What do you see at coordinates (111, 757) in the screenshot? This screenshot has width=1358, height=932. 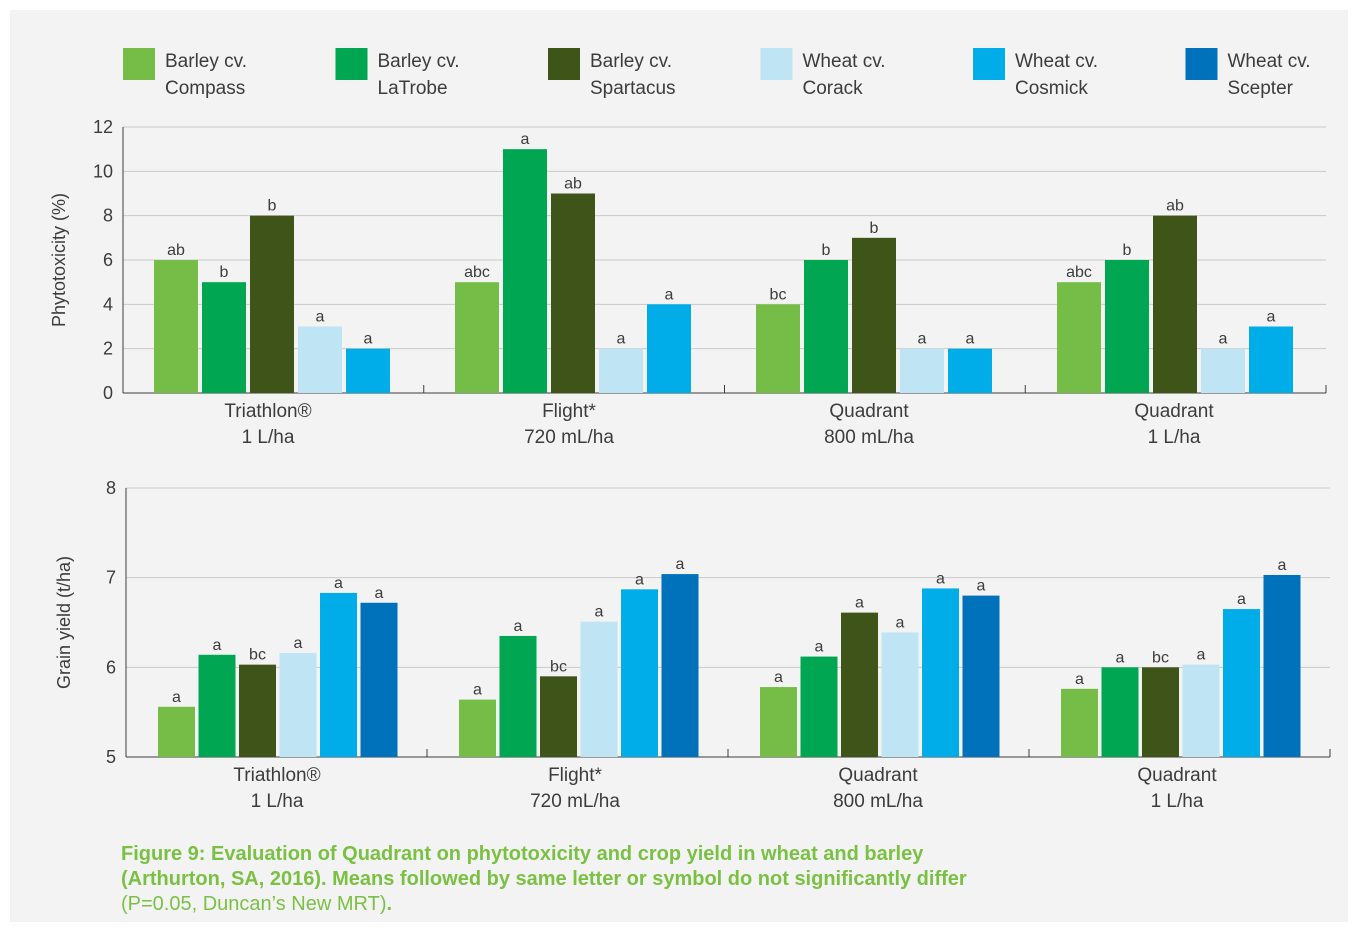 I see `y-tick-label-0: 5` at bounding box center [111, 757].